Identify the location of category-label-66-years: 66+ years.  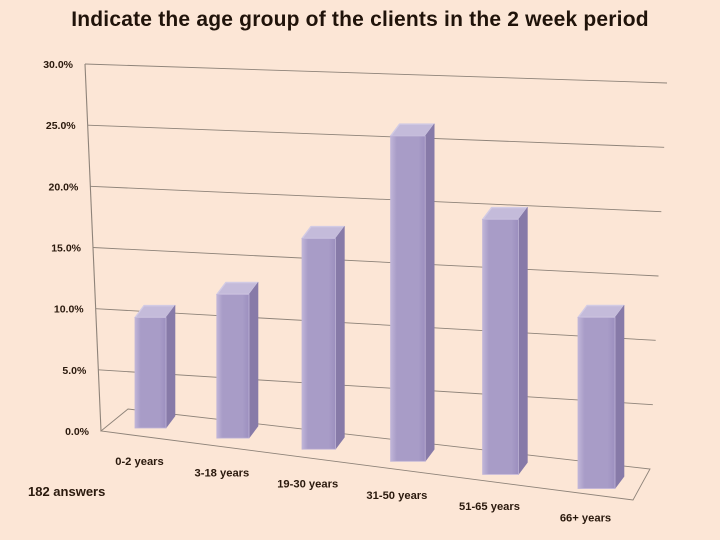
(585, 519).